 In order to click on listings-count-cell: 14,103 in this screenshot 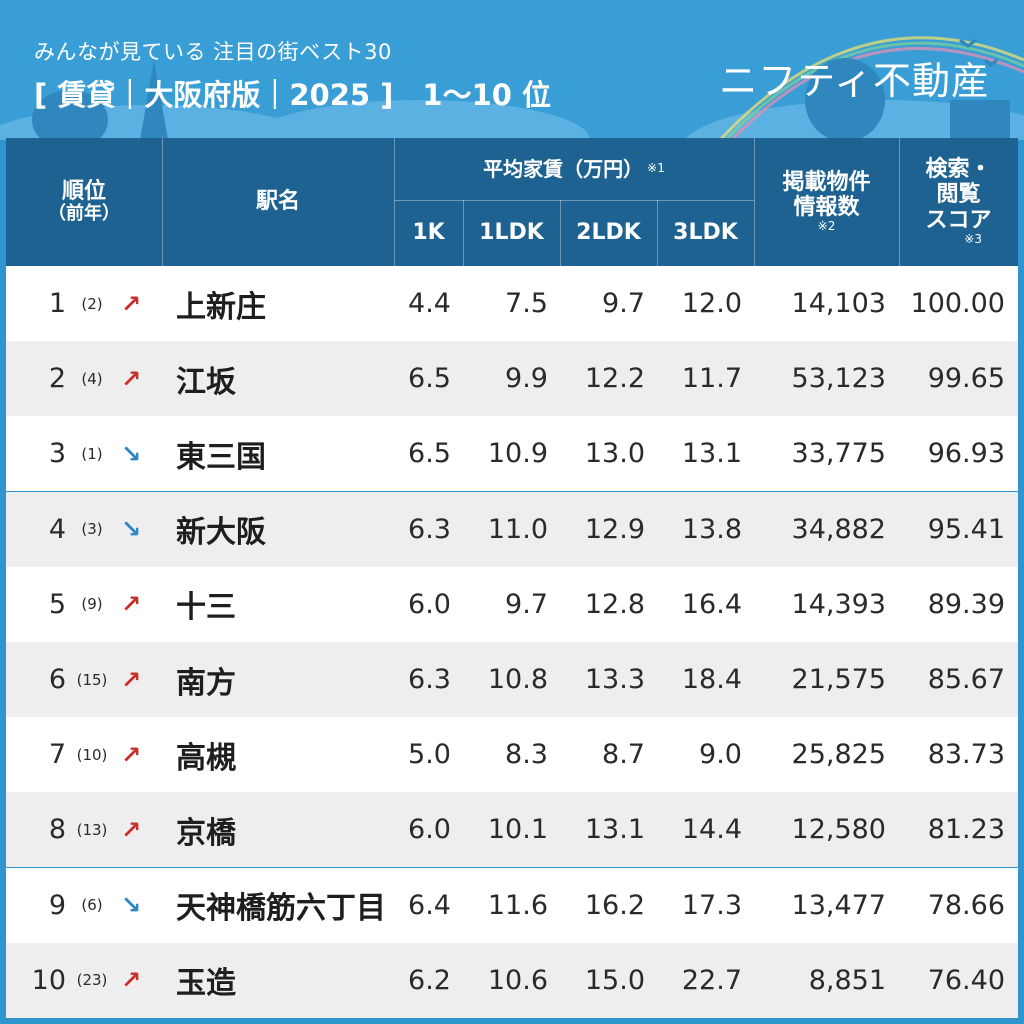, I will do `click(838, 303)`.